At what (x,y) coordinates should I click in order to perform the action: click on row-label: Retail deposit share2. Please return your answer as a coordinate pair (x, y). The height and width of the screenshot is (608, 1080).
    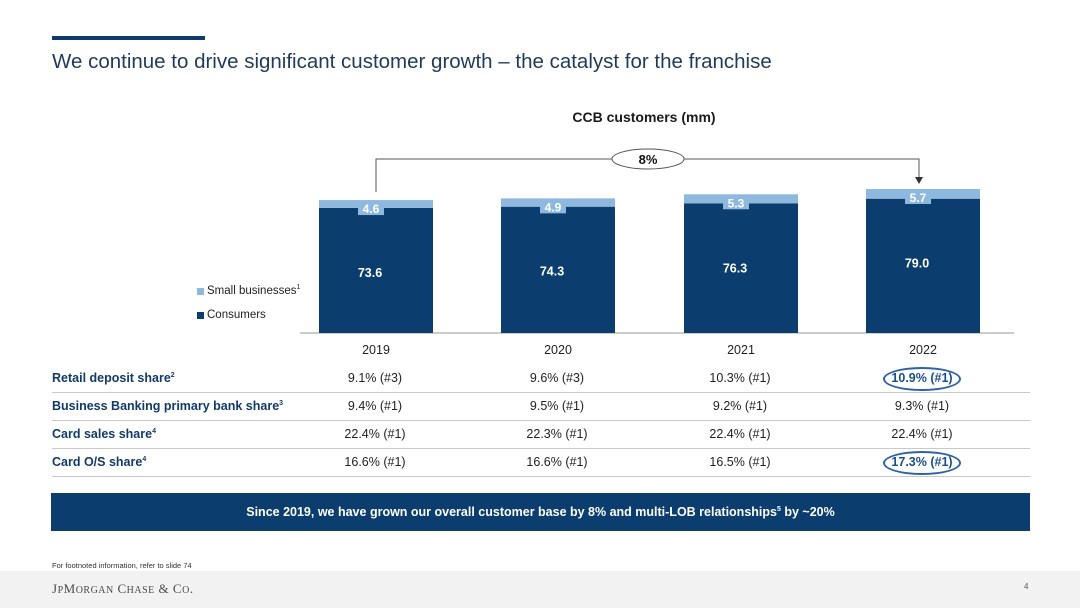
    Looking at the image, I should click on (113, 378).